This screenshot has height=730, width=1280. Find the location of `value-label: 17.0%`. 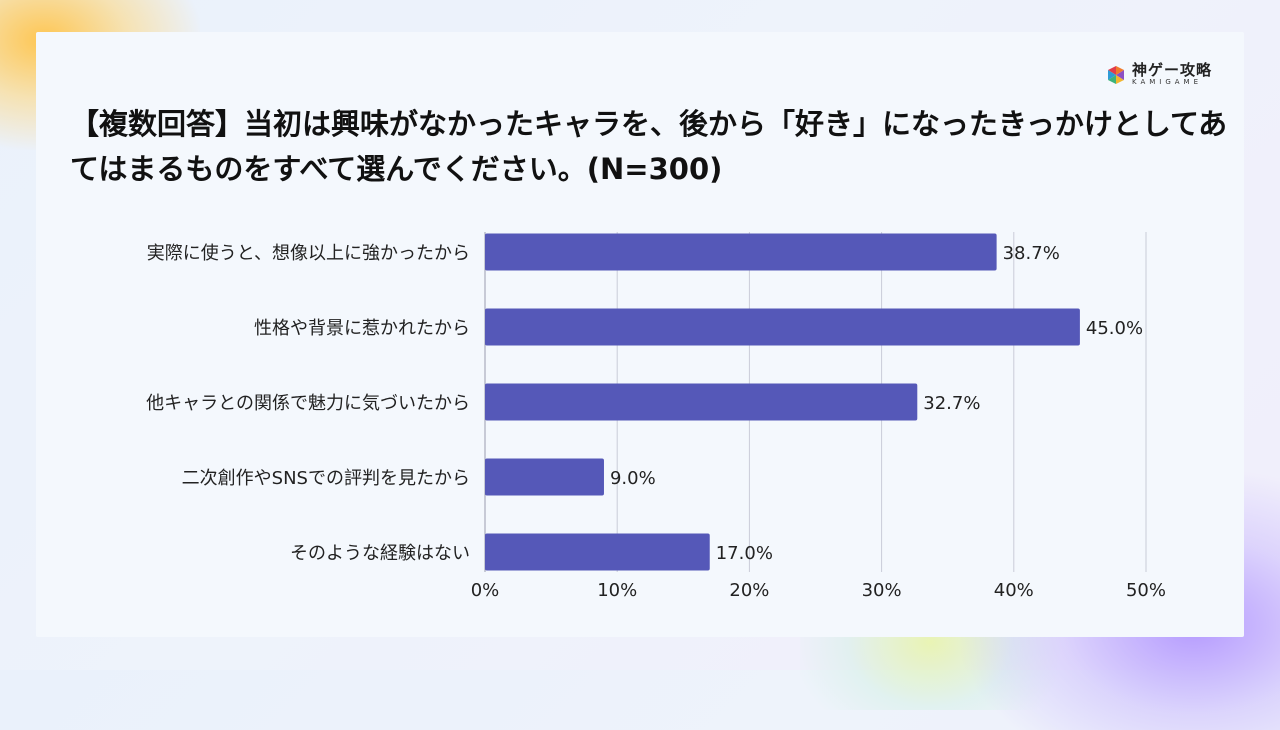

value-label: 17.0% is located at coordinates (744, 553).